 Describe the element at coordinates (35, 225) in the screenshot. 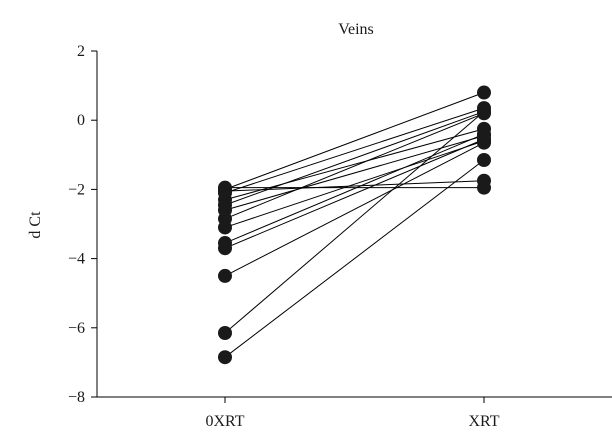

I see `y-axis-label: d Ct` at that location.